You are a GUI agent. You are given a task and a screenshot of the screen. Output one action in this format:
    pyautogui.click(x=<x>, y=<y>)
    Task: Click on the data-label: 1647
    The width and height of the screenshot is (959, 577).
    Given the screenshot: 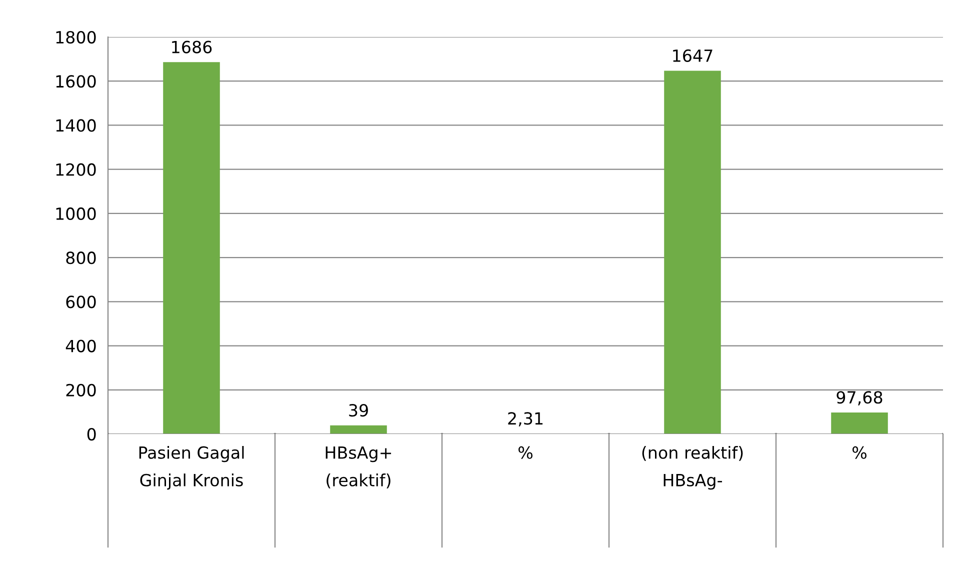 What is the action you would take?
    pyautogui.click(x=692, y=55)
    